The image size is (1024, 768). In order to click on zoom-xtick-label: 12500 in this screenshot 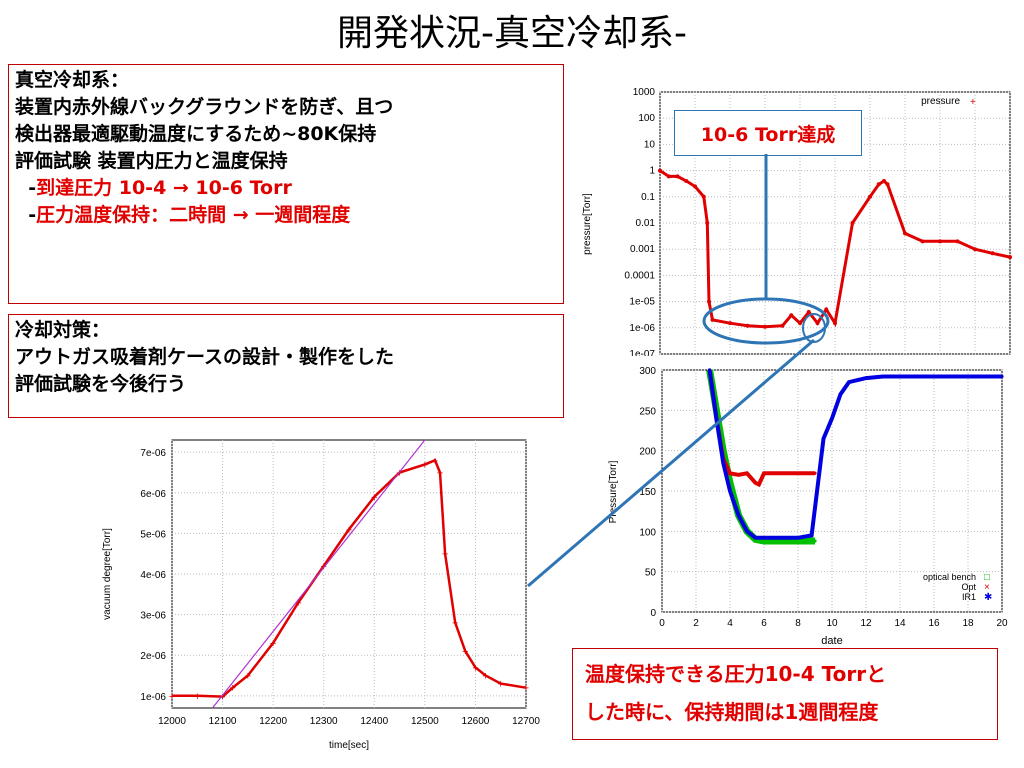, I will do `click(425, 721)`.